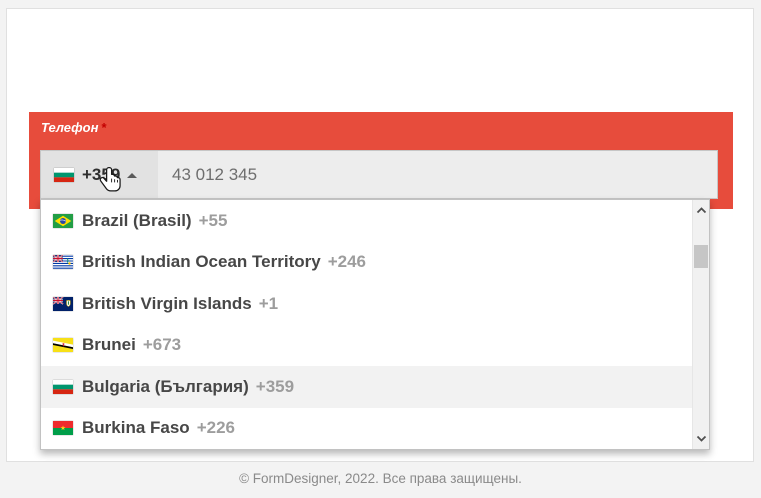 This screenshot has height=498, width=761. Describe the element at coordinates (132, 175) in the screenshot. I see `dropdown-open-arrow-icon` at that location.